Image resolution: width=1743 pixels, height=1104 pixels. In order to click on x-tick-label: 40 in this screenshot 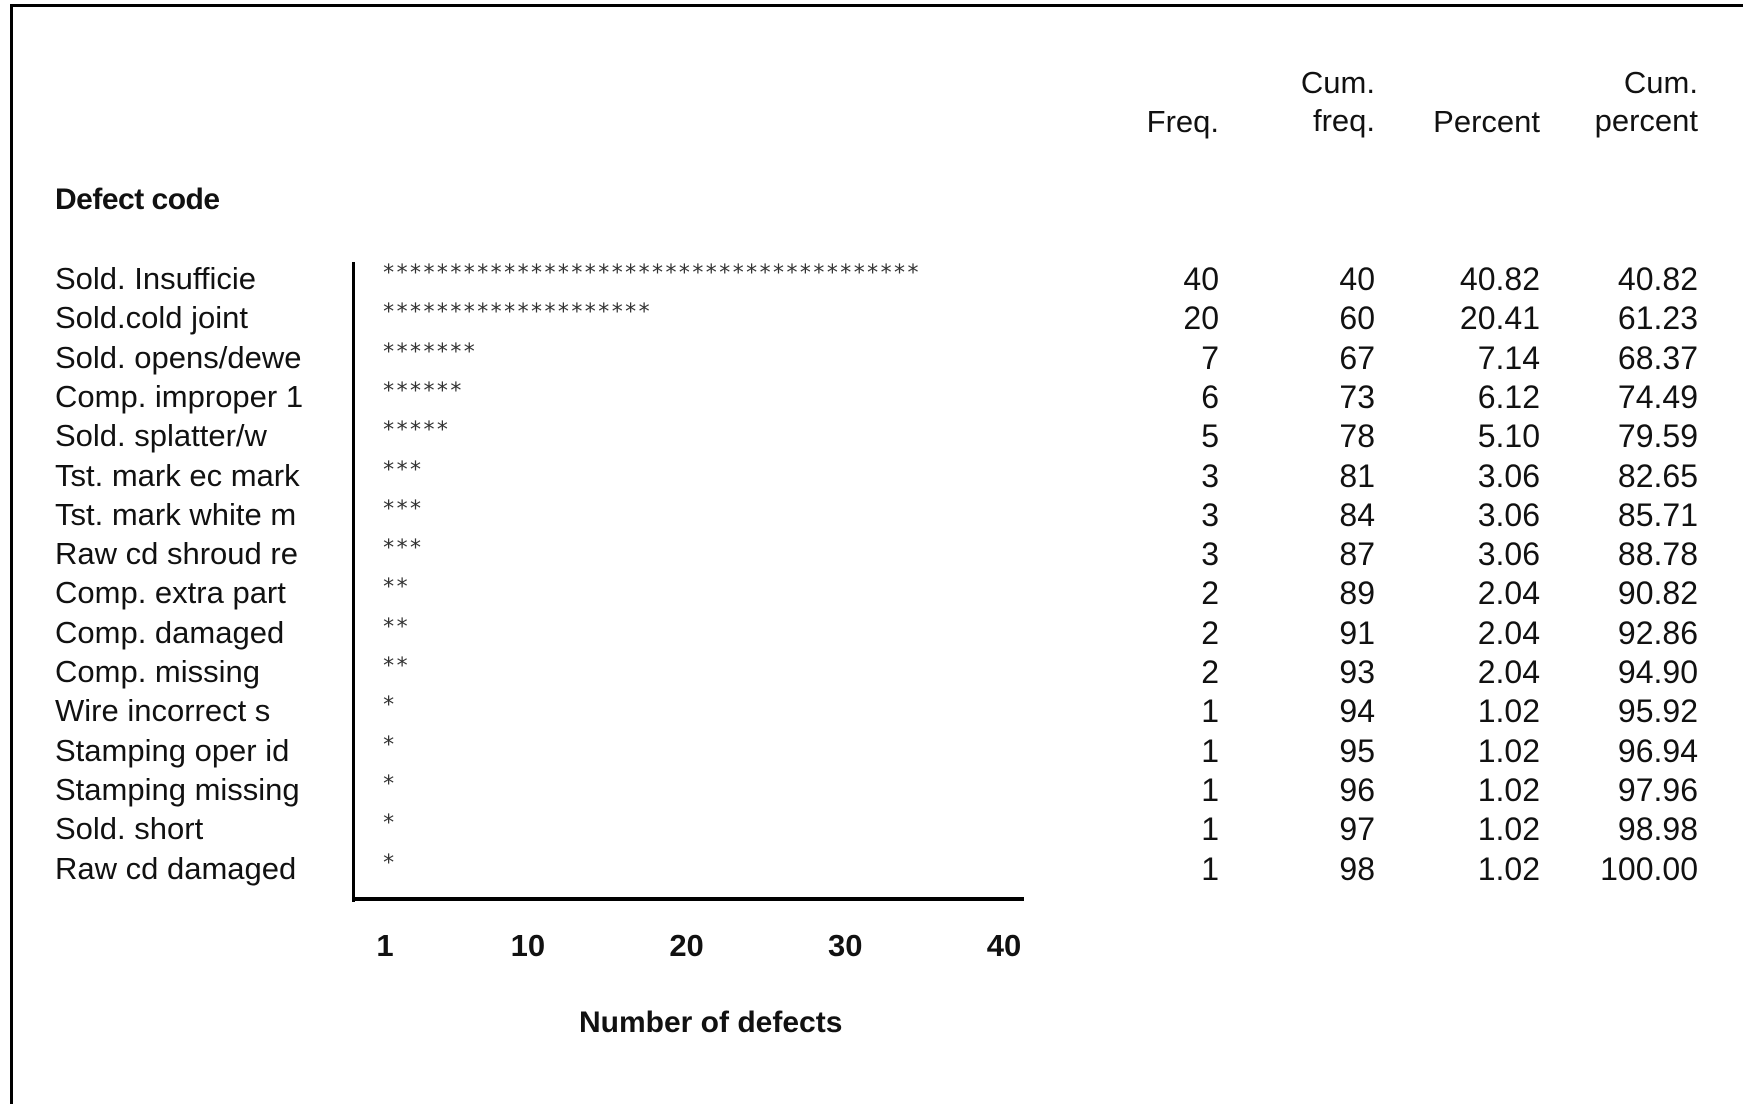, I will do `click(1004, 945)`.